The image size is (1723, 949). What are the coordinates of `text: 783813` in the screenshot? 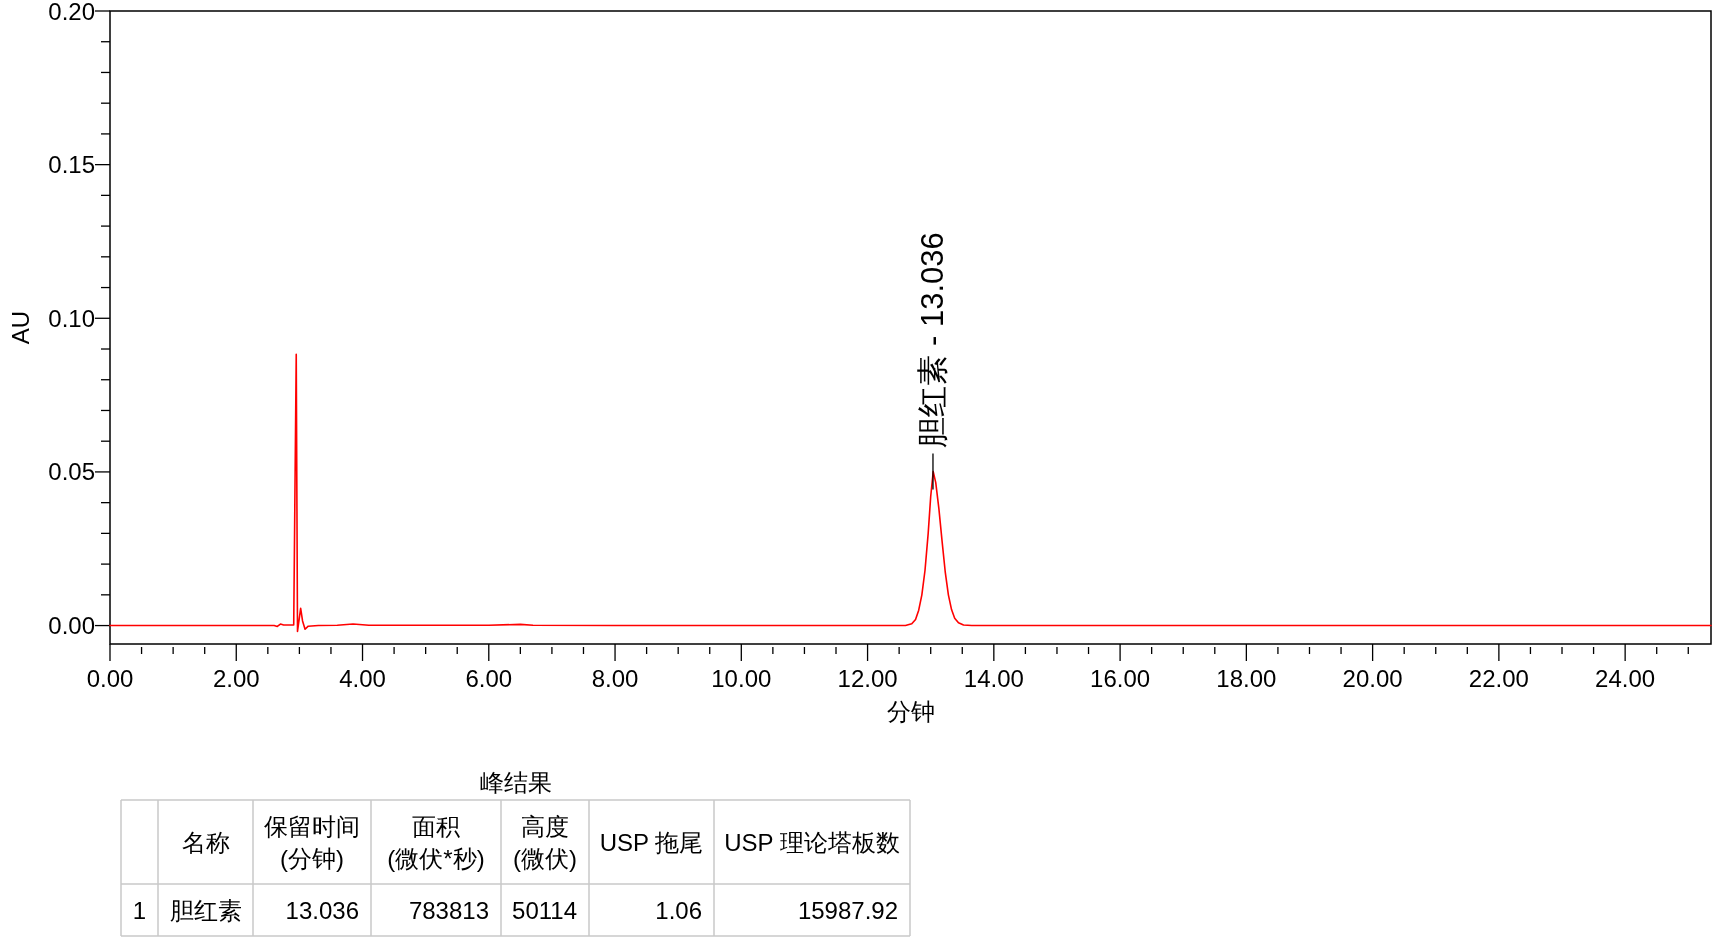 It's located at (448, 910).